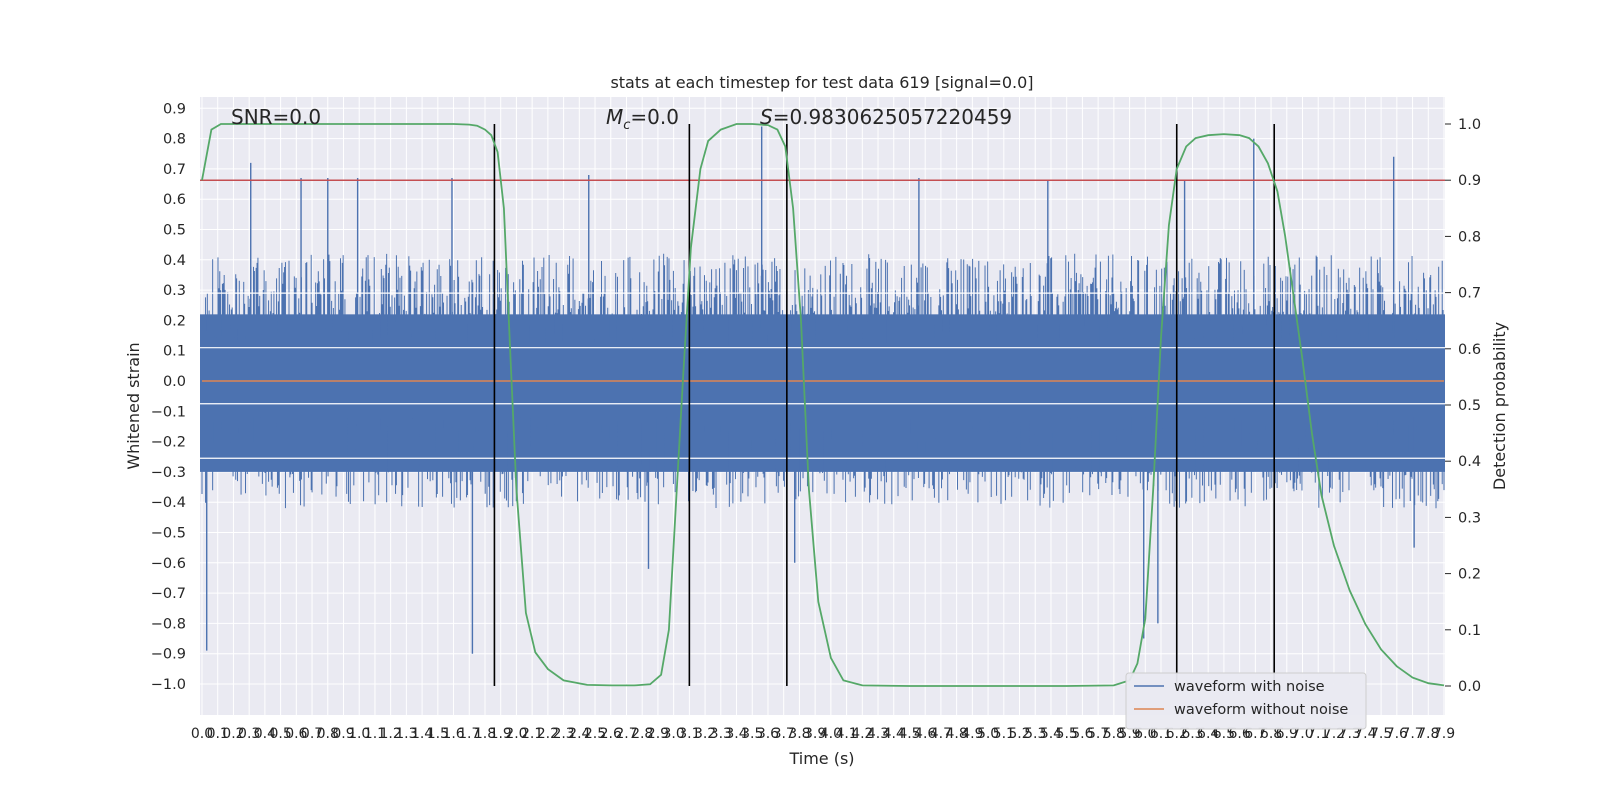  Describe the element at coordinates (1098, 734) in the screenshot. I see `x-tick-label: 5.7` at that location.